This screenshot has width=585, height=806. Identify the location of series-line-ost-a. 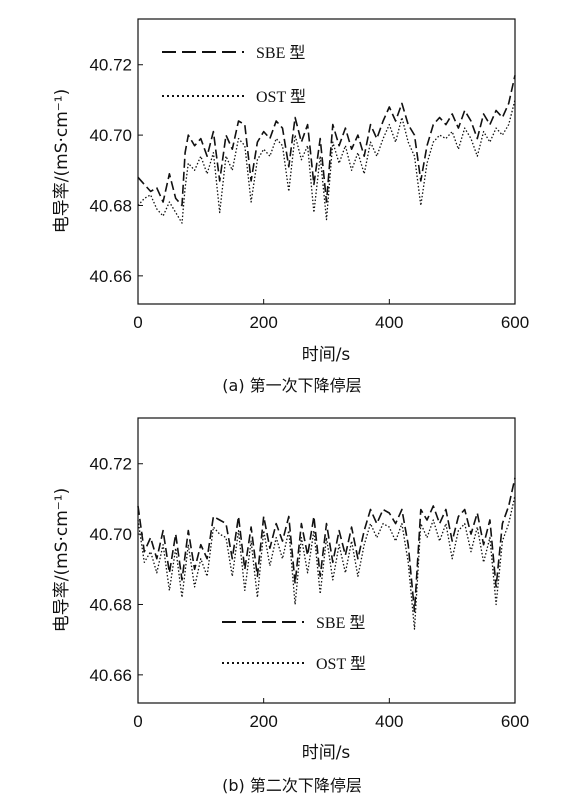
(326, 161).